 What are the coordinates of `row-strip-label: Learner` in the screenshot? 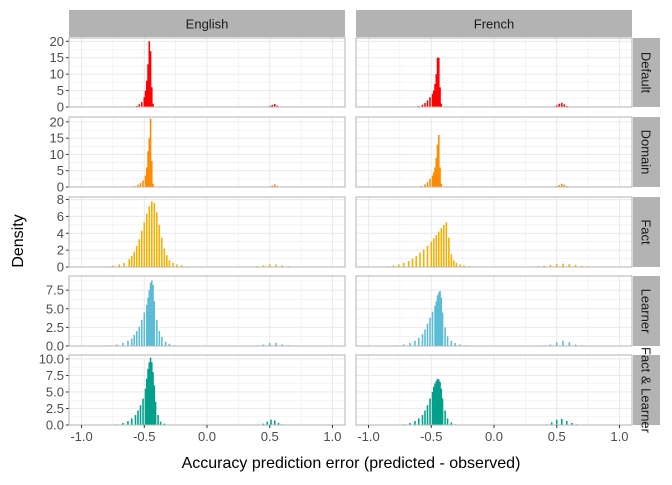 It's located at (646, 311).